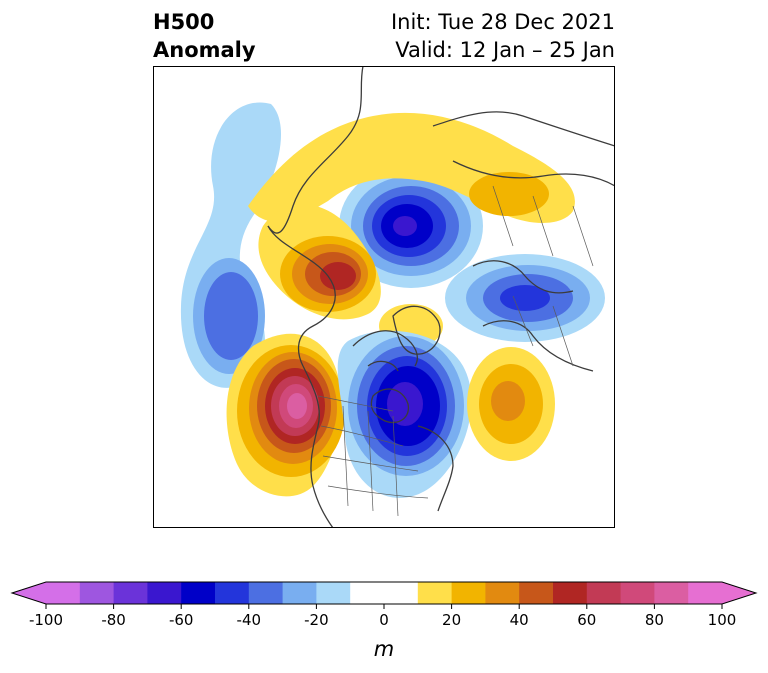 The width and height of the screenshot is (768, 673). Describe the element at coordinates (404, 414) in the screenshot. I see `anomaly-greatlakes-negative` at that location.